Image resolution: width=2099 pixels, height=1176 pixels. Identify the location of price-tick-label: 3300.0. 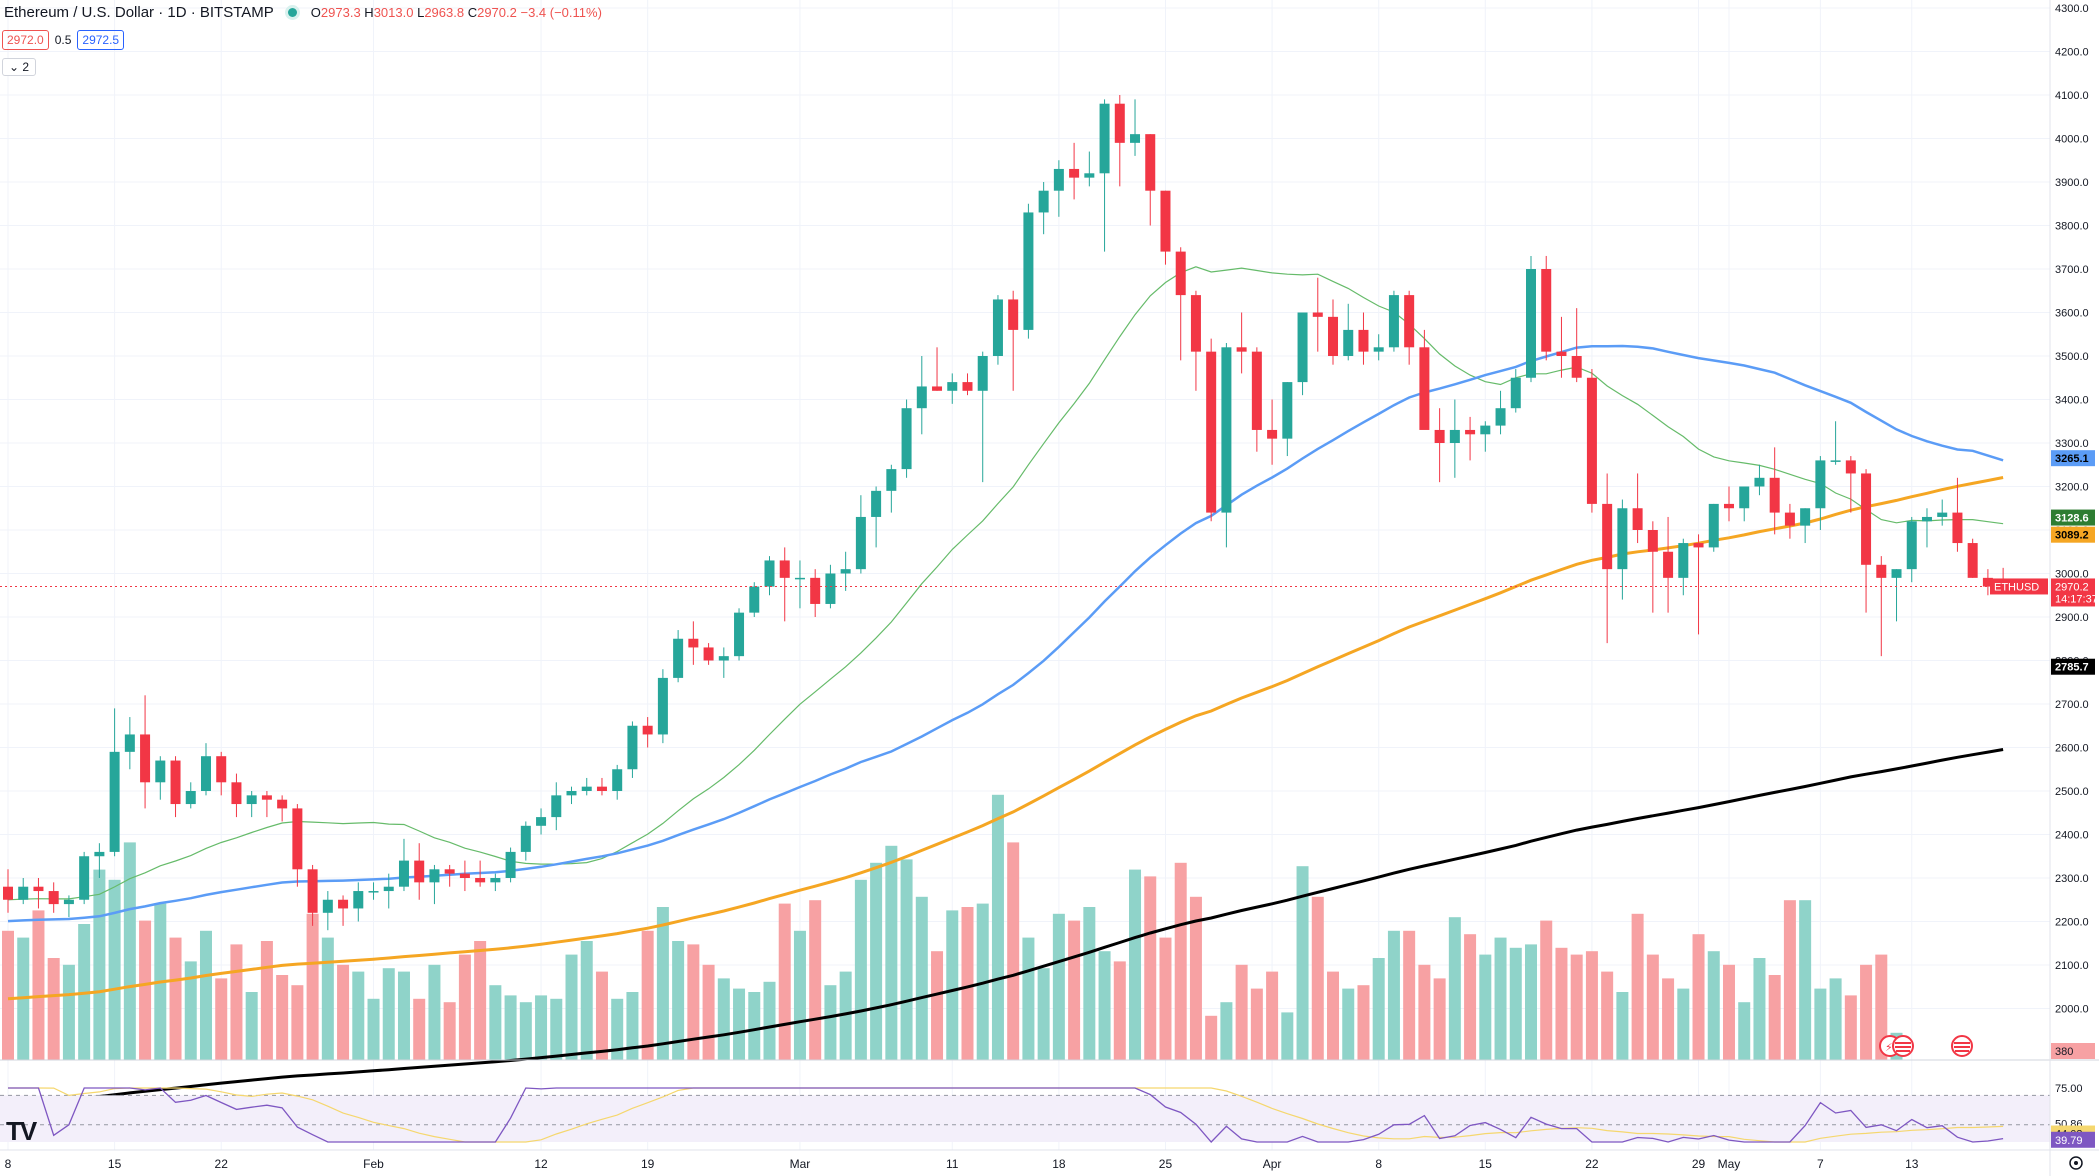
(2072, 444).